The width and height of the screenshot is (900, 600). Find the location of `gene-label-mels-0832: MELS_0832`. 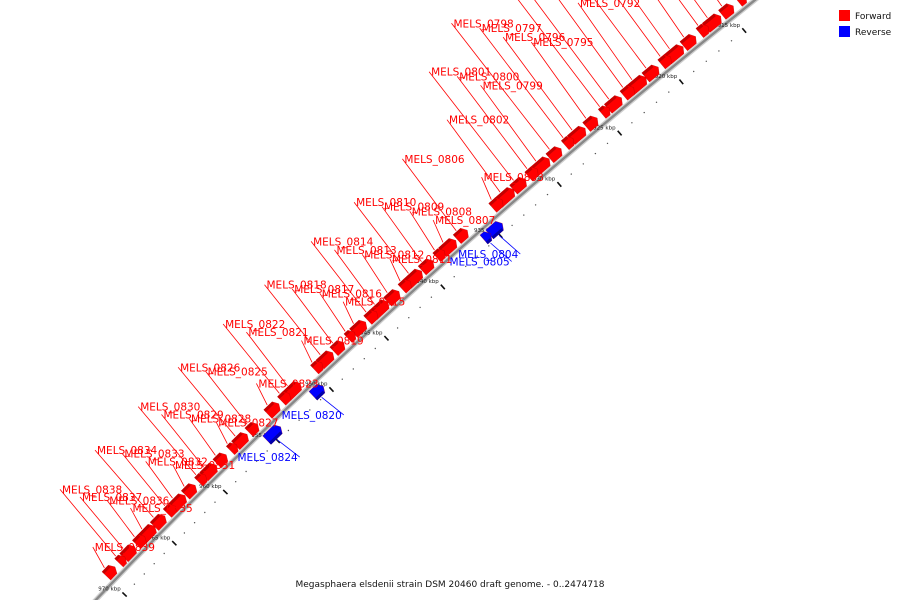

gene-label-mels-0832: MELS_0832 is located at coordinates (178, 462).